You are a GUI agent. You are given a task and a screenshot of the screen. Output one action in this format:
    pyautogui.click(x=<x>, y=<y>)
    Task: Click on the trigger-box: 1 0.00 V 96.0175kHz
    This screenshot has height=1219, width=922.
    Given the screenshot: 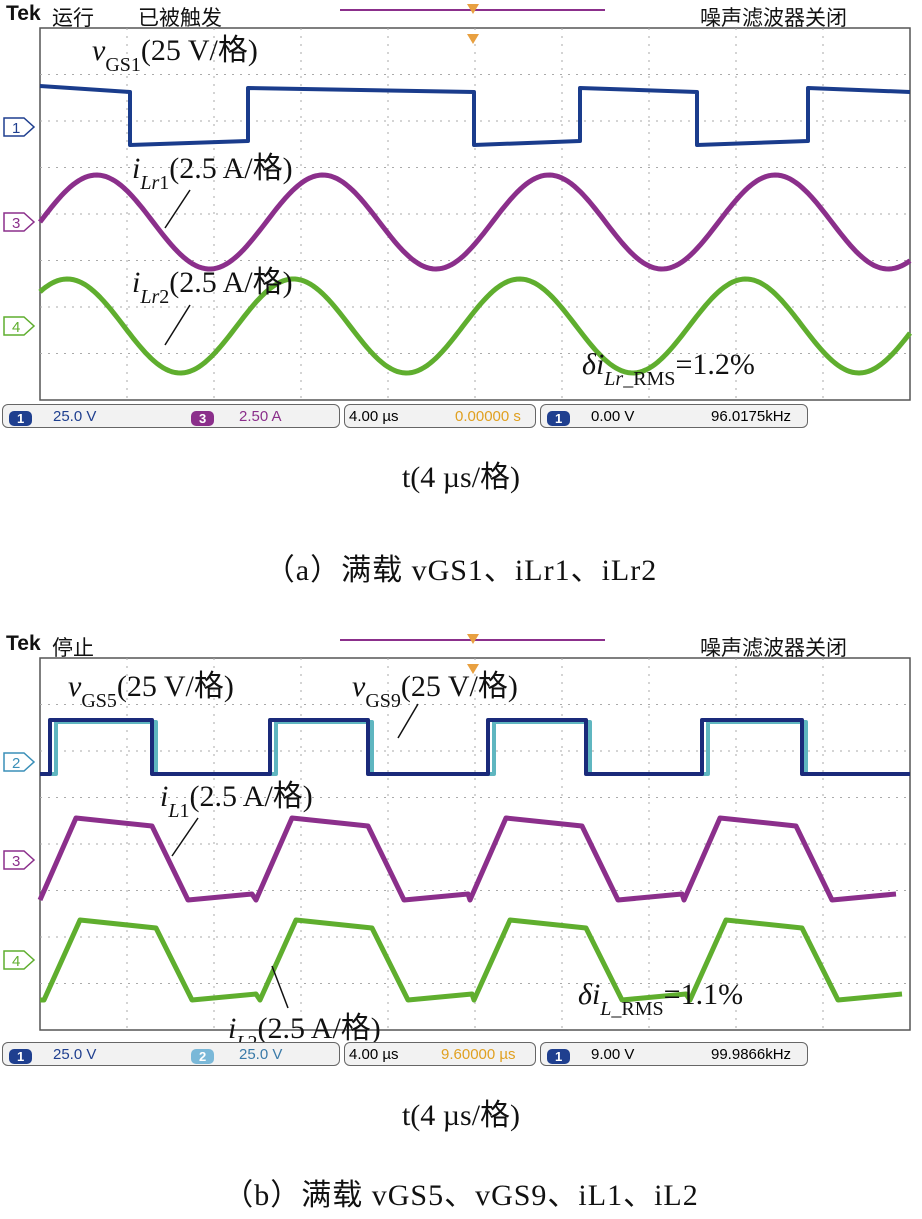 What is the action you would take?
    pyautogui.click(x=674, y=416)
    